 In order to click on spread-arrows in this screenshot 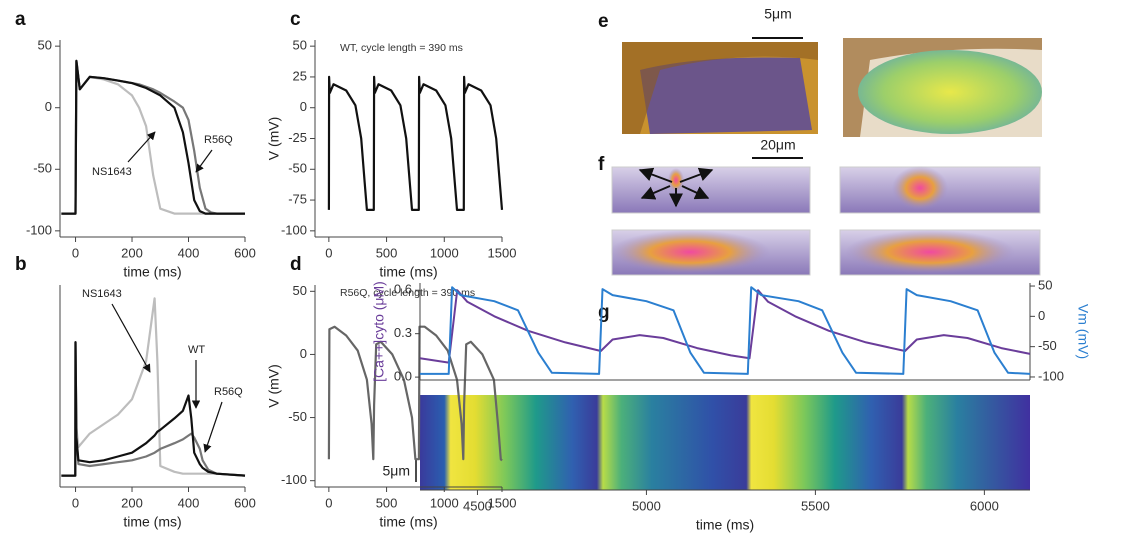, I will do `click(676, 187)`.